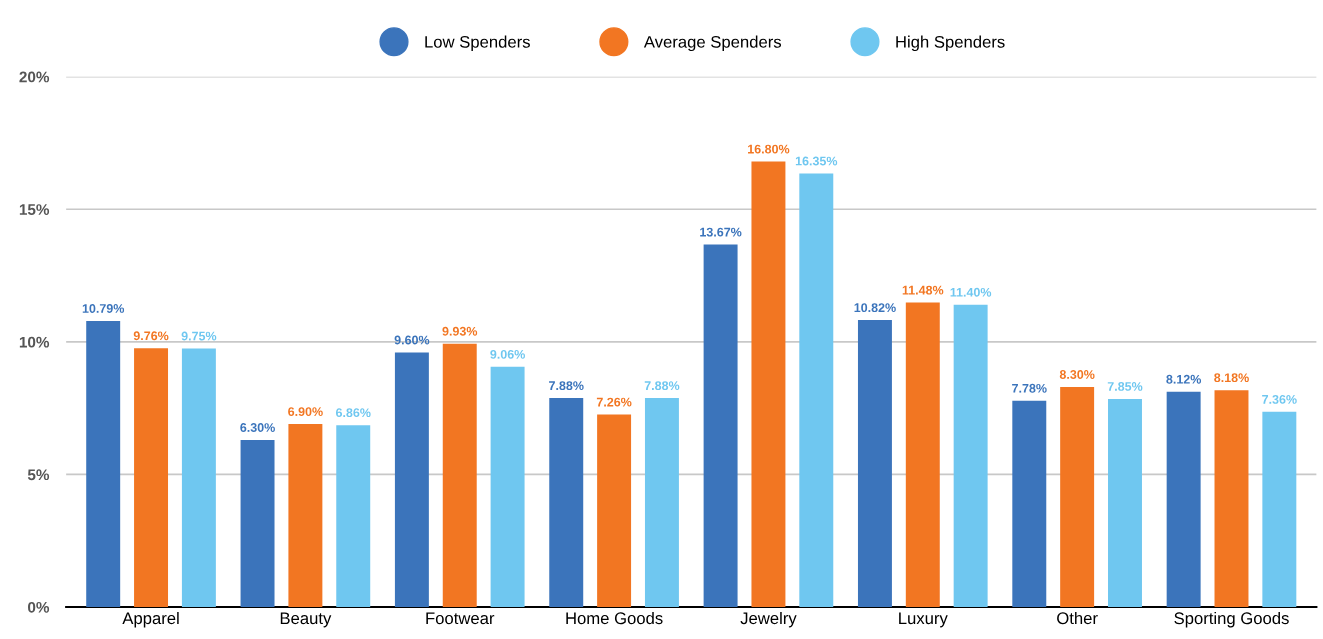 The width and height of the screenshot is (1323, 639). What do you see at coordinates (1029, 388) in the screenshot?
I see `data-label: 7.78%` at bounding box center [1029, 388].